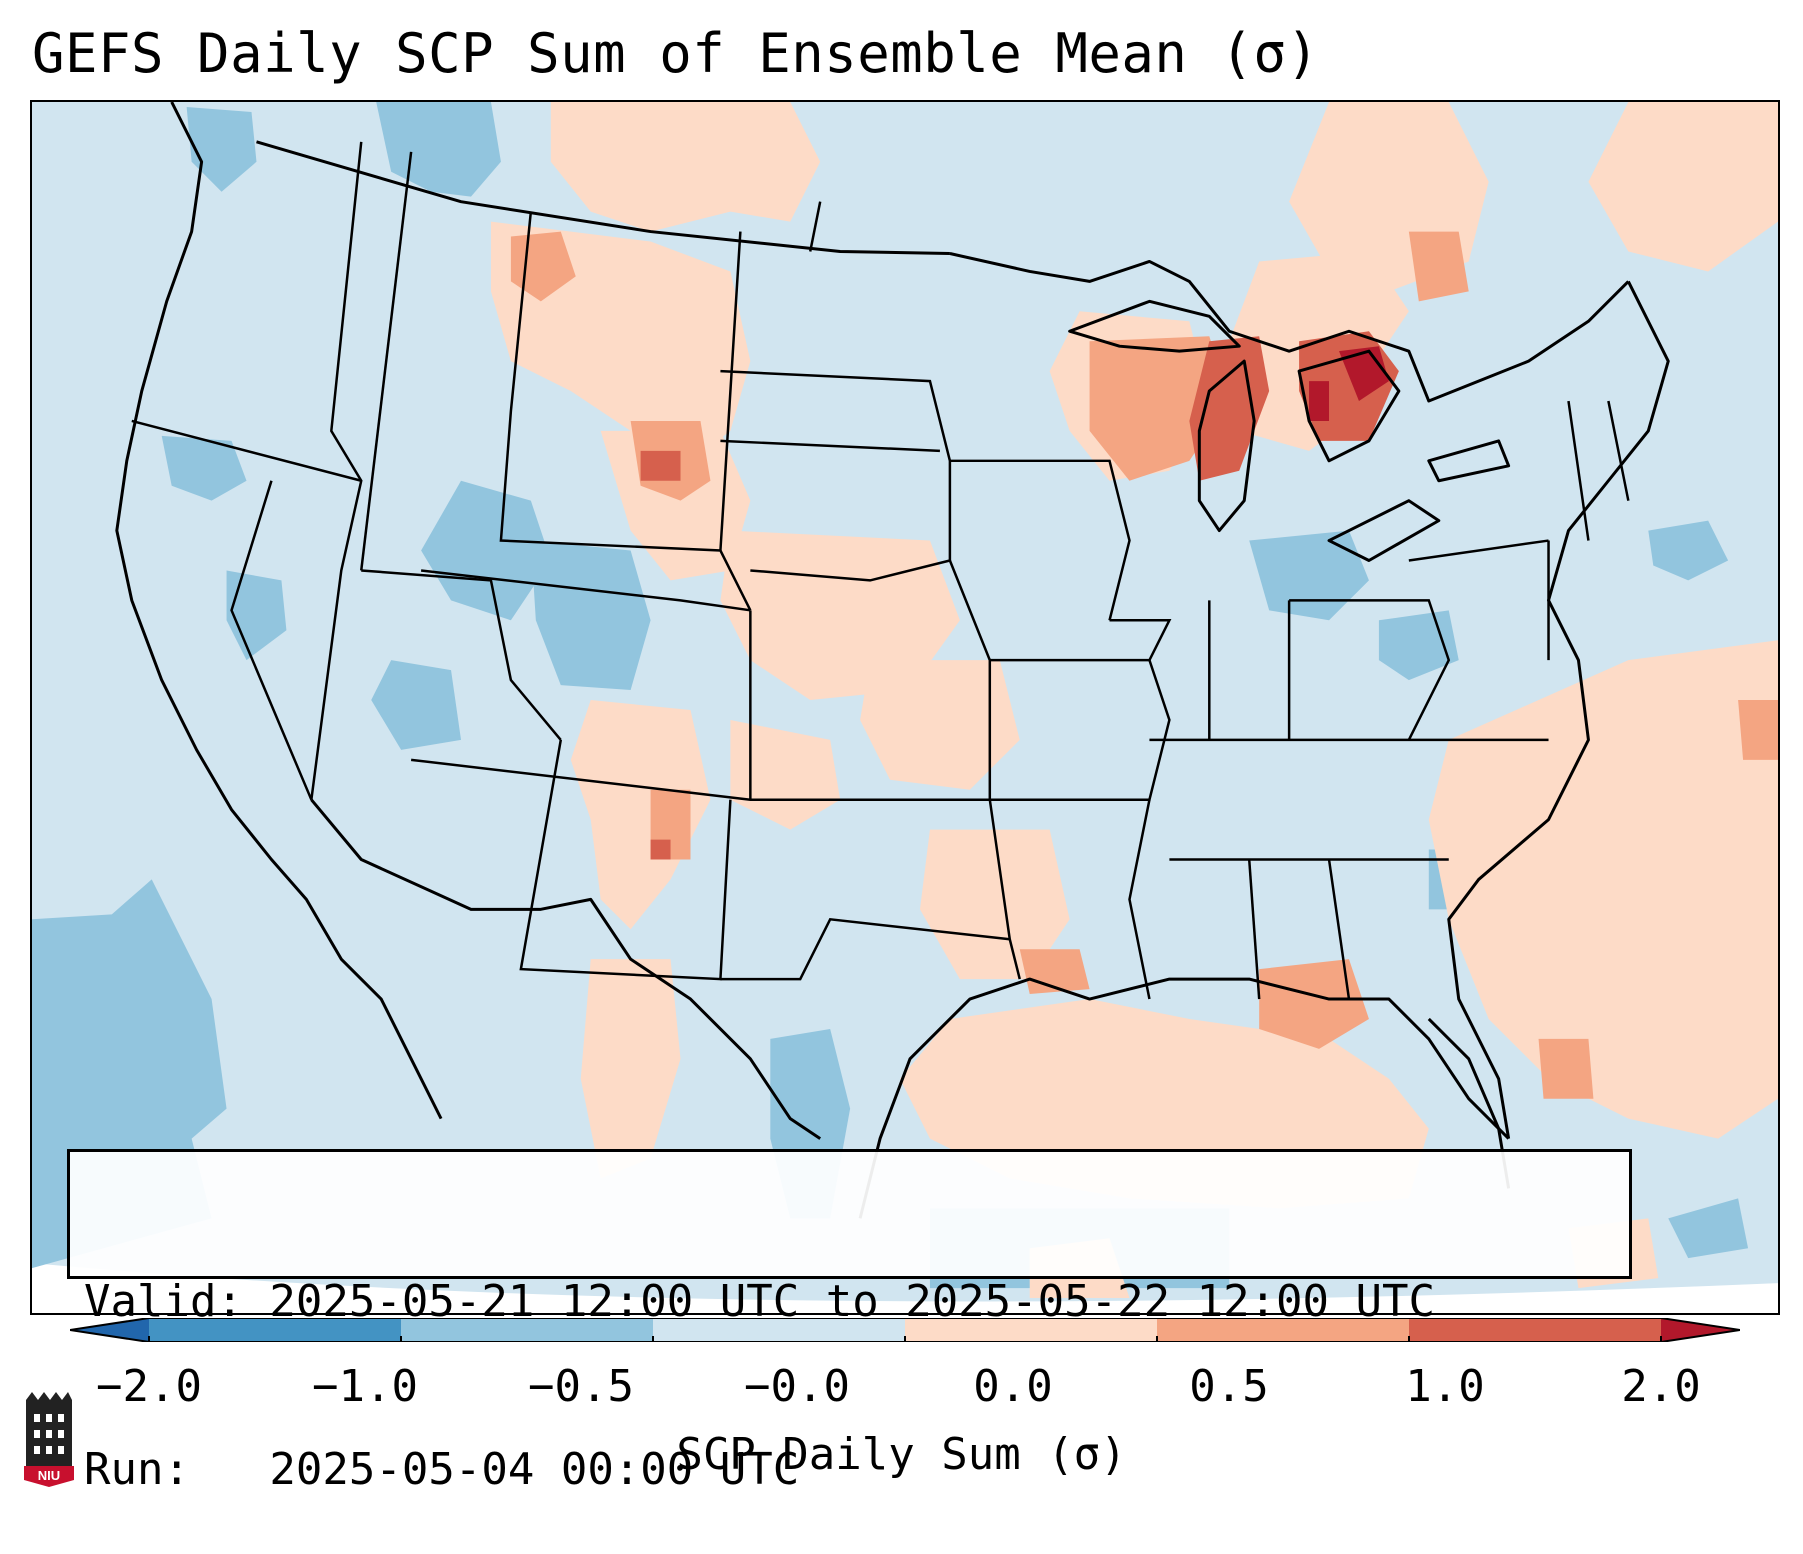 This screenshot has height=1554, width=1803. Describe the element at coordinates (109, 1330) in the screenshot. I see `colorbar-extend-low` at that location.